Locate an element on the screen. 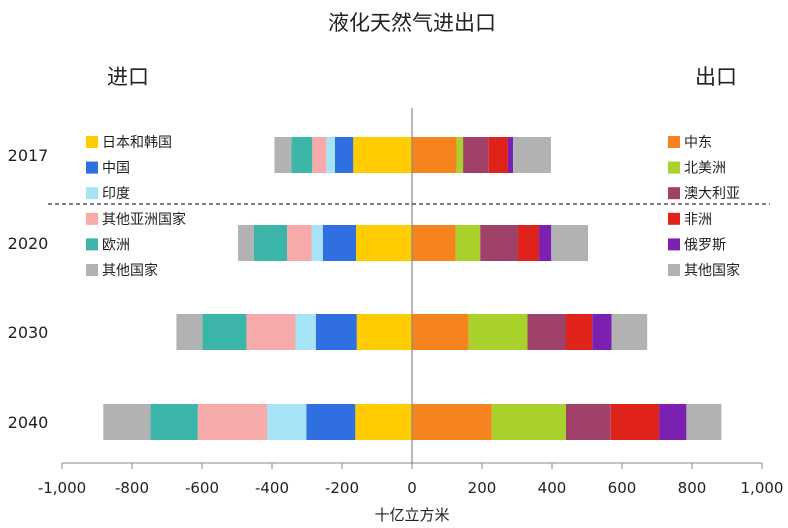  bar-import-印度-2020 is located at coordinates (317, 243).